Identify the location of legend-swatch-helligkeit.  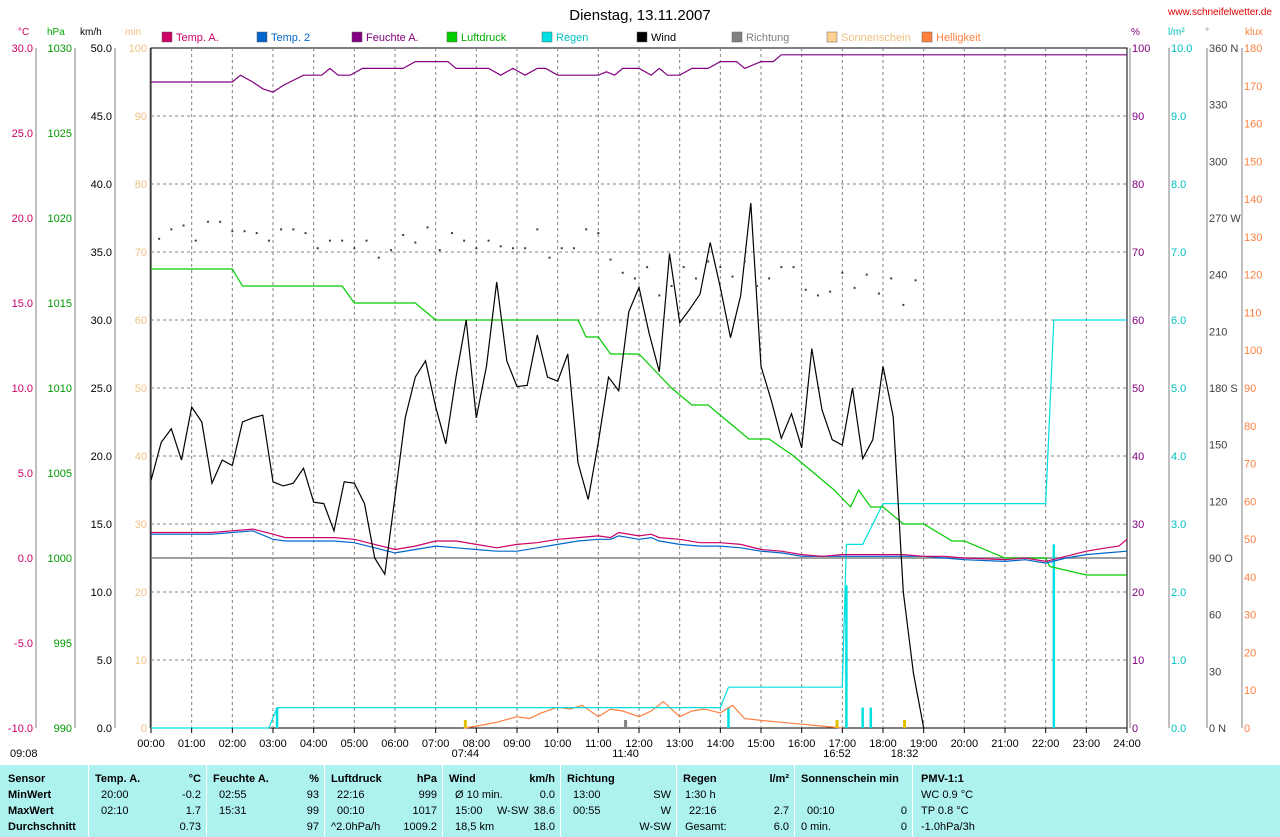
(927, 37).